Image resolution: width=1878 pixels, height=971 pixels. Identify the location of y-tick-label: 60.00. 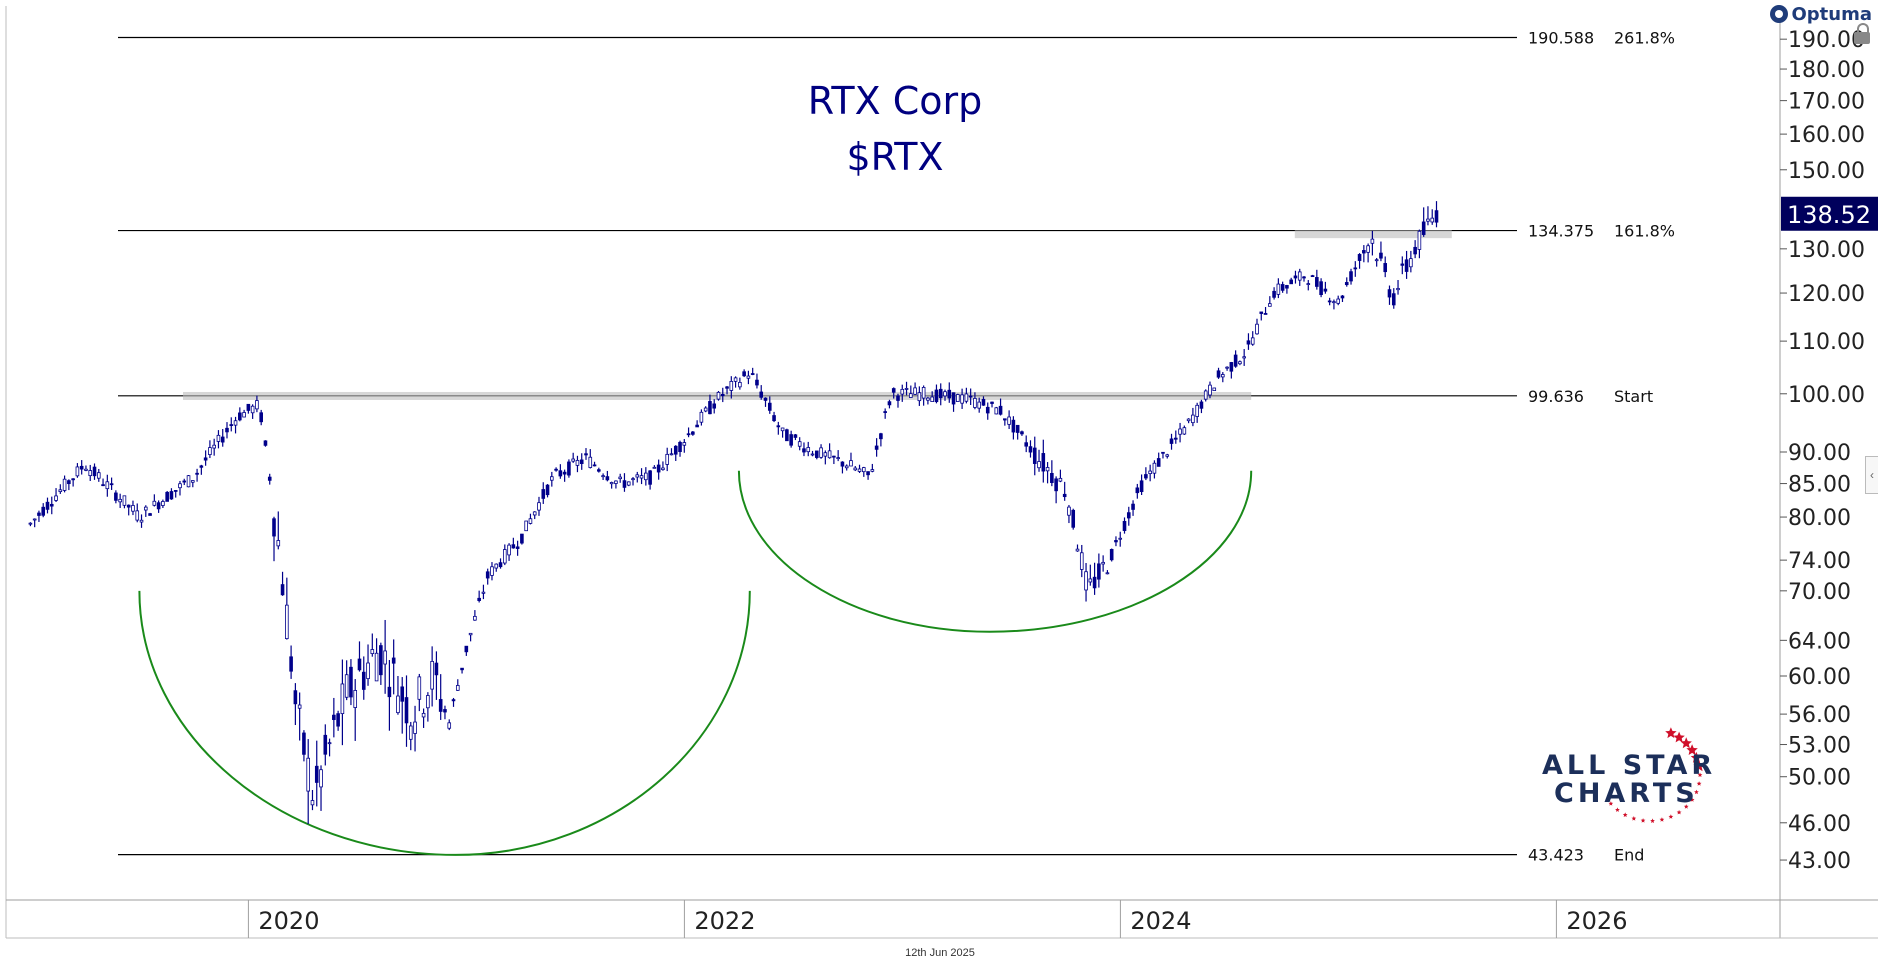
(1819, 677).